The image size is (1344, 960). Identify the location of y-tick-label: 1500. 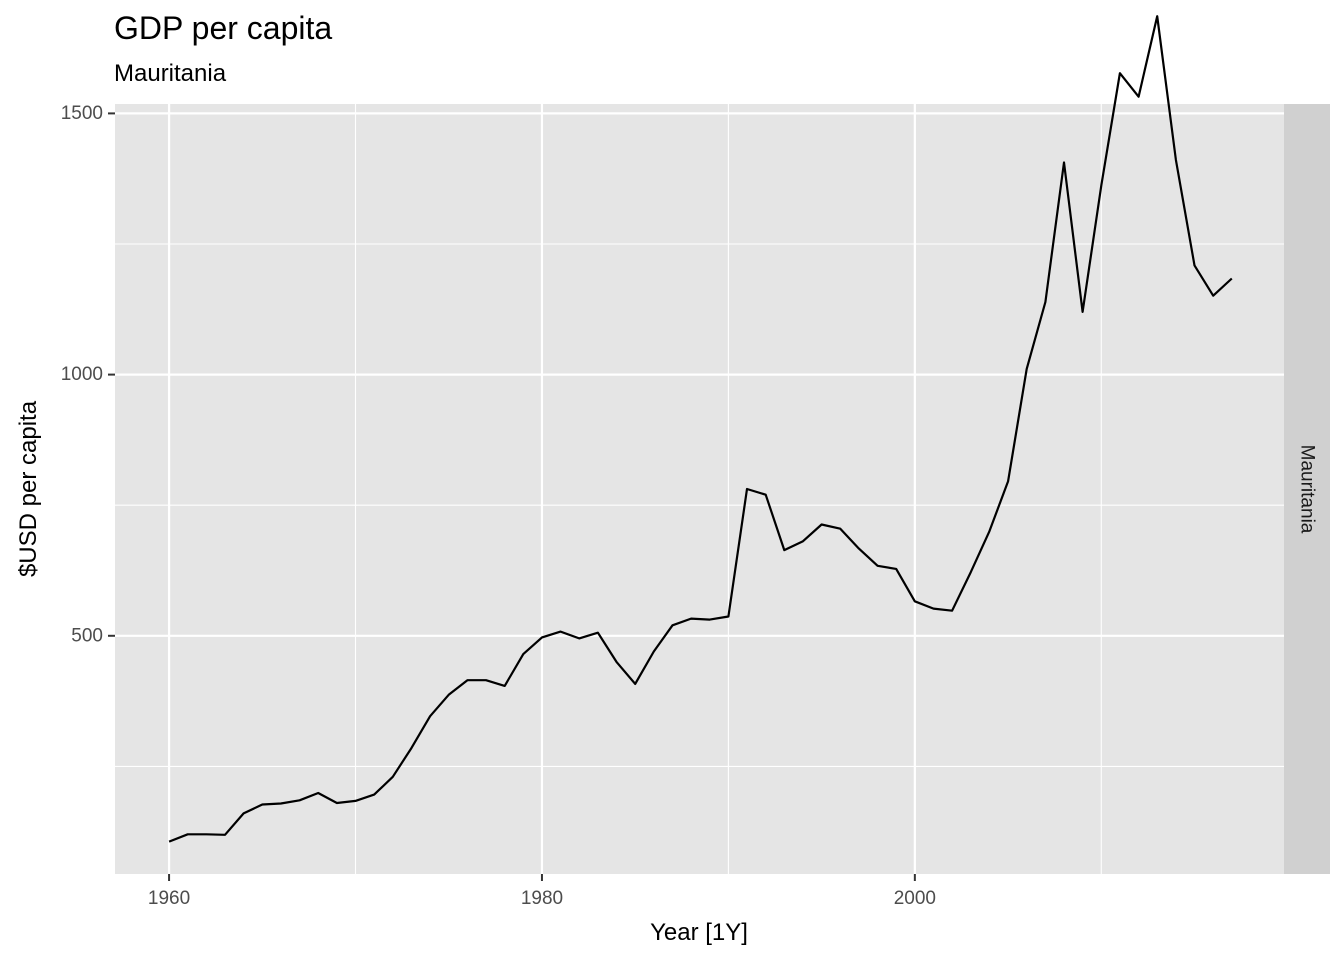
(82, 113).